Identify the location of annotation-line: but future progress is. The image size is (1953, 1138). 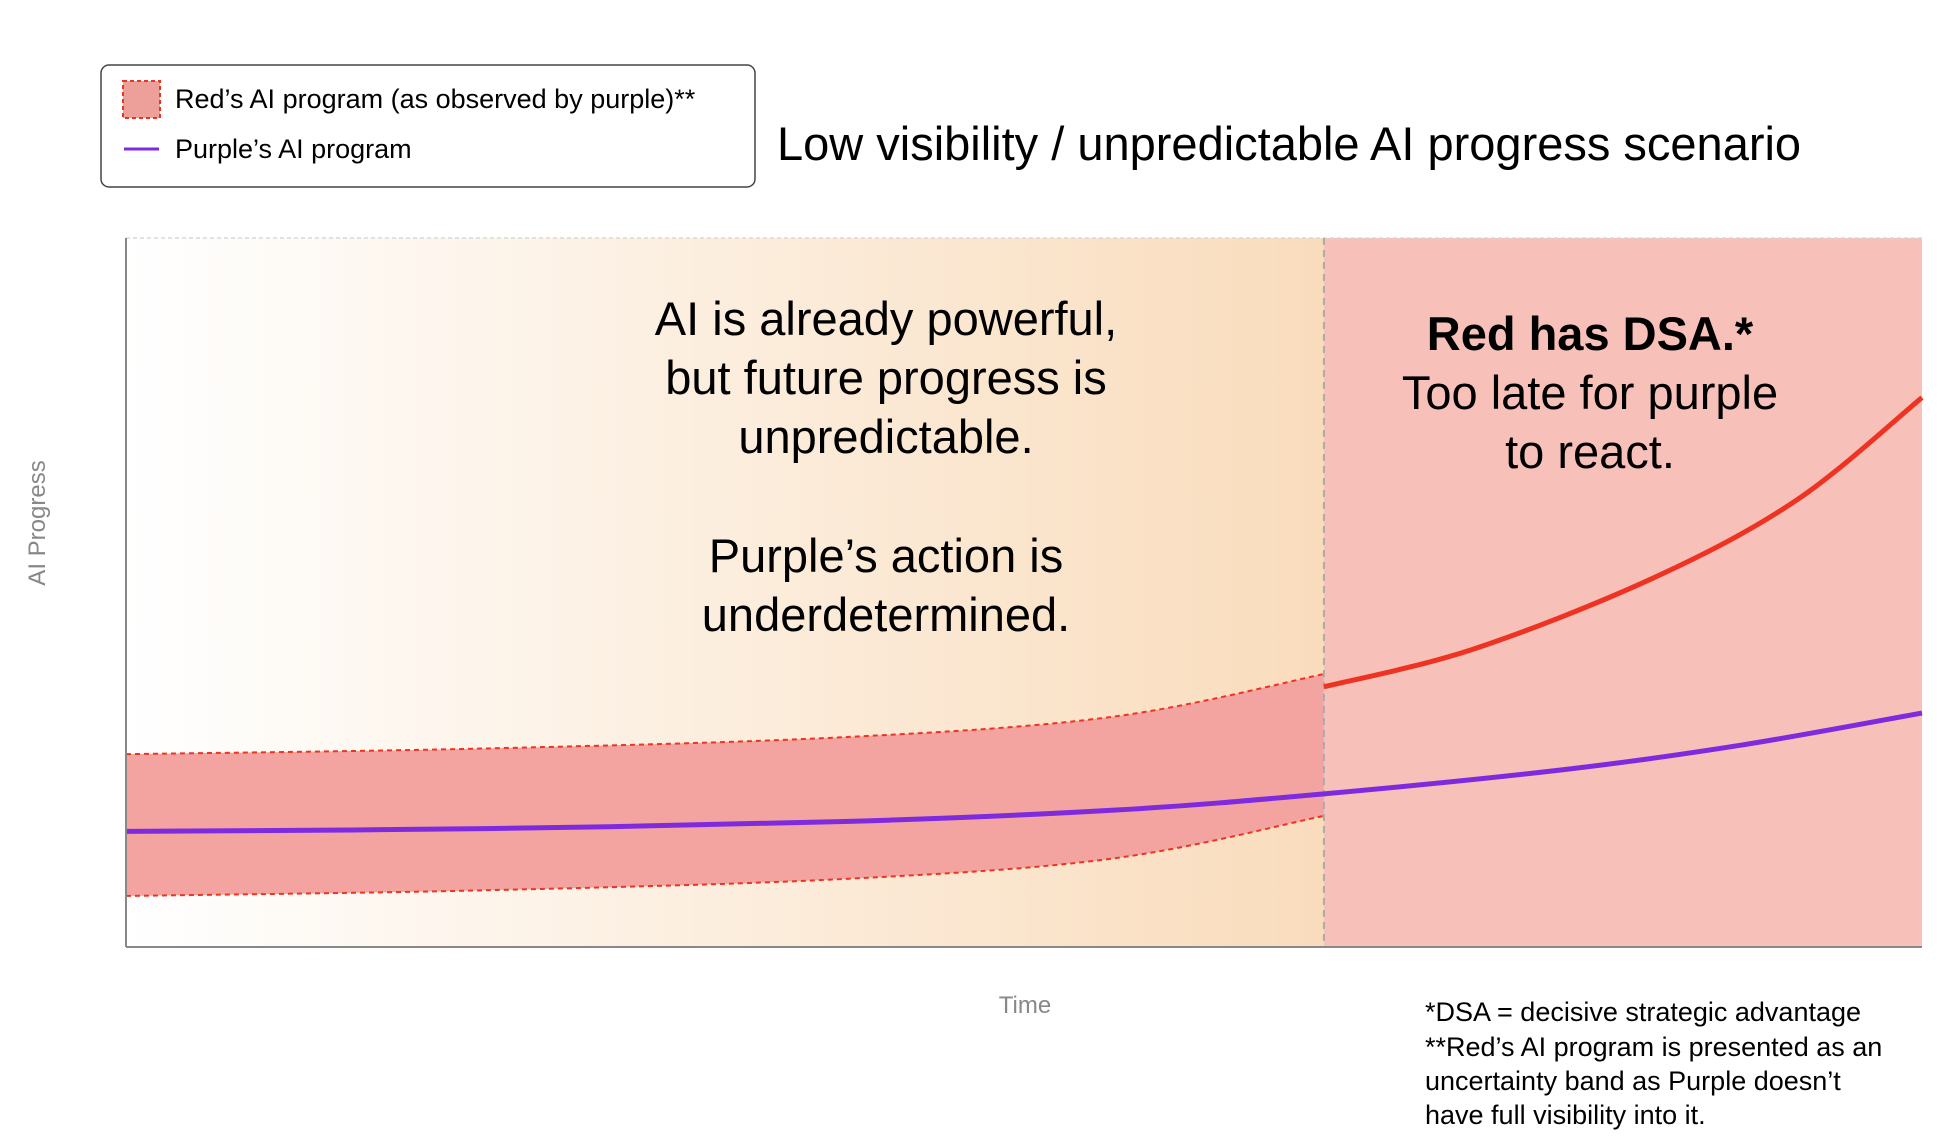
(886, 377).